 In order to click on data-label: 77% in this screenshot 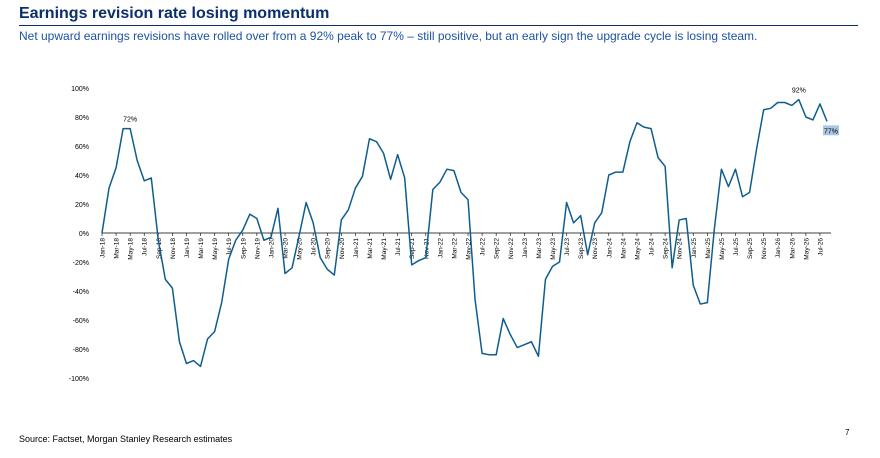, I will do `click(831, 131)`.